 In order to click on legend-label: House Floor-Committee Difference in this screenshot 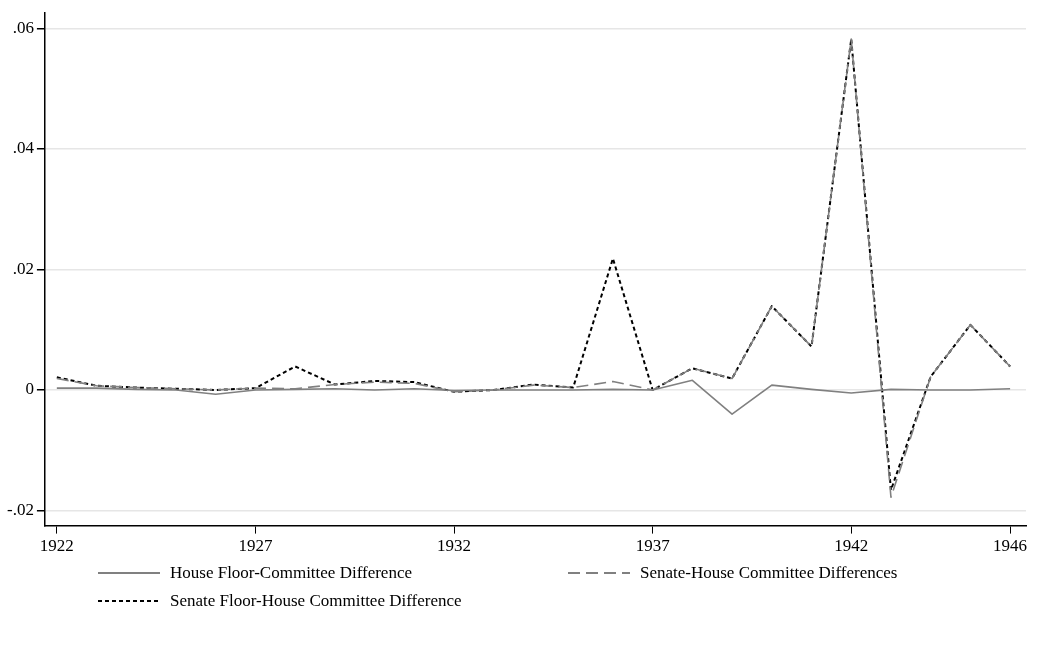, I will do `click(291, 573)`.